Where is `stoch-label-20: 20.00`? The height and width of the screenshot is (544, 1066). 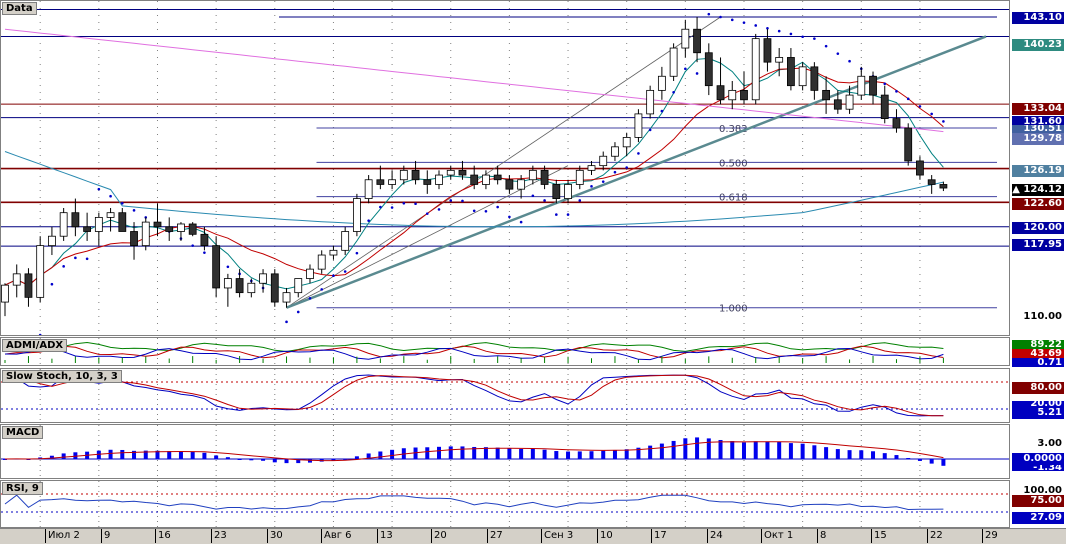
stoch-label-20: 20.00 is located at coordinates (1038, 404).